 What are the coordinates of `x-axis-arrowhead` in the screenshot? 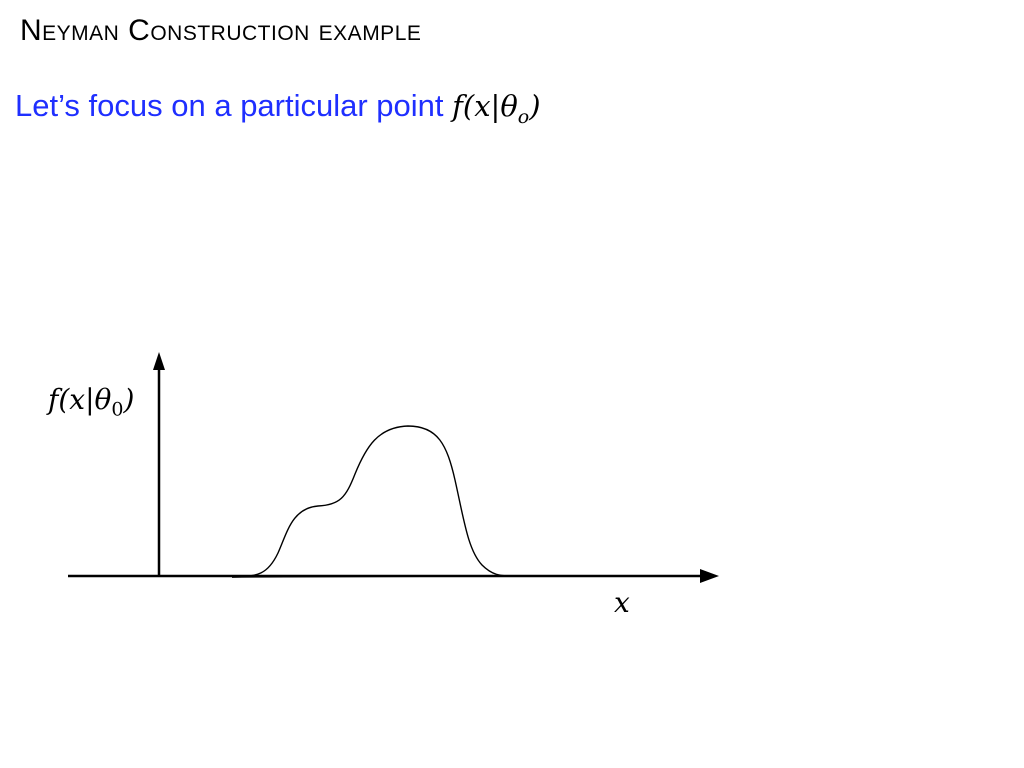 It's located at (709, 576).